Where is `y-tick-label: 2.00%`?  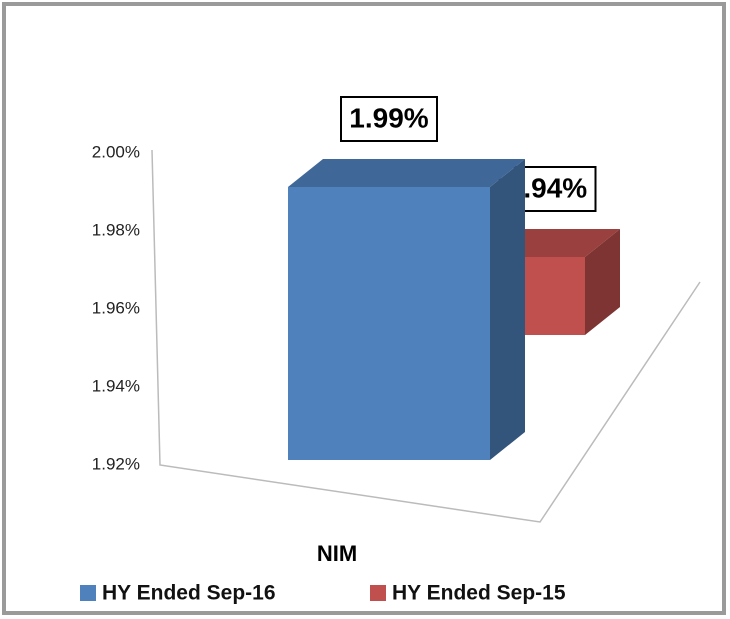
y-tick-label: 2.00% is located at coordinates (116, 151).